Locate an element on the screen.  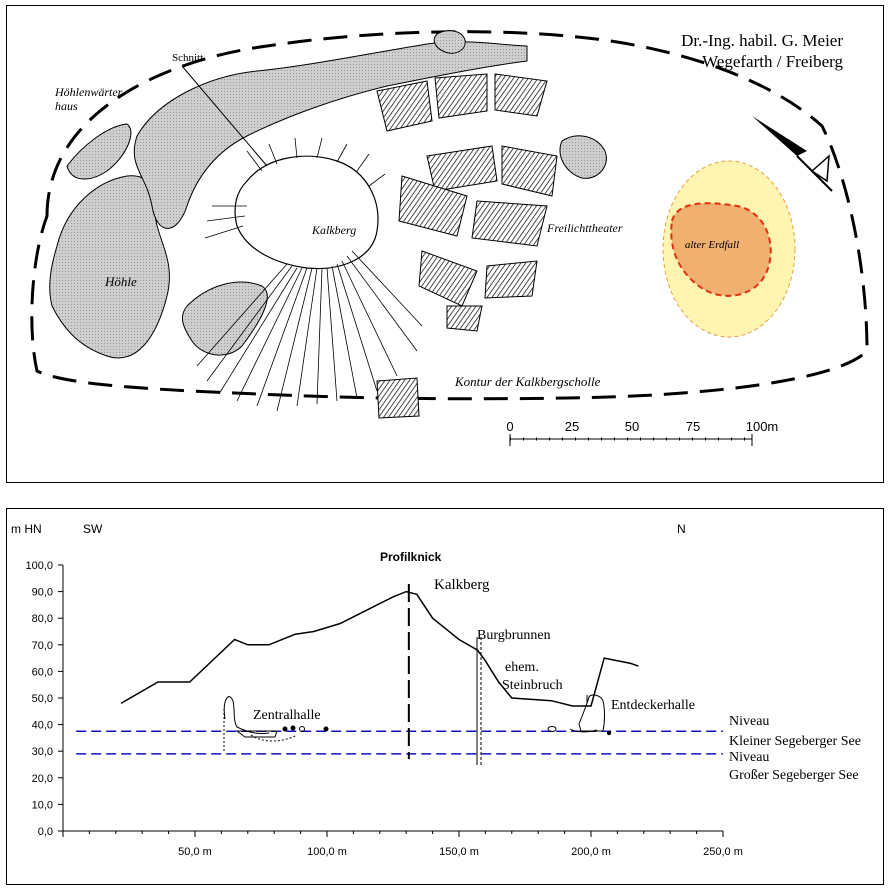
y-tick-label: 30,0 is located at coordinates (42, 752).